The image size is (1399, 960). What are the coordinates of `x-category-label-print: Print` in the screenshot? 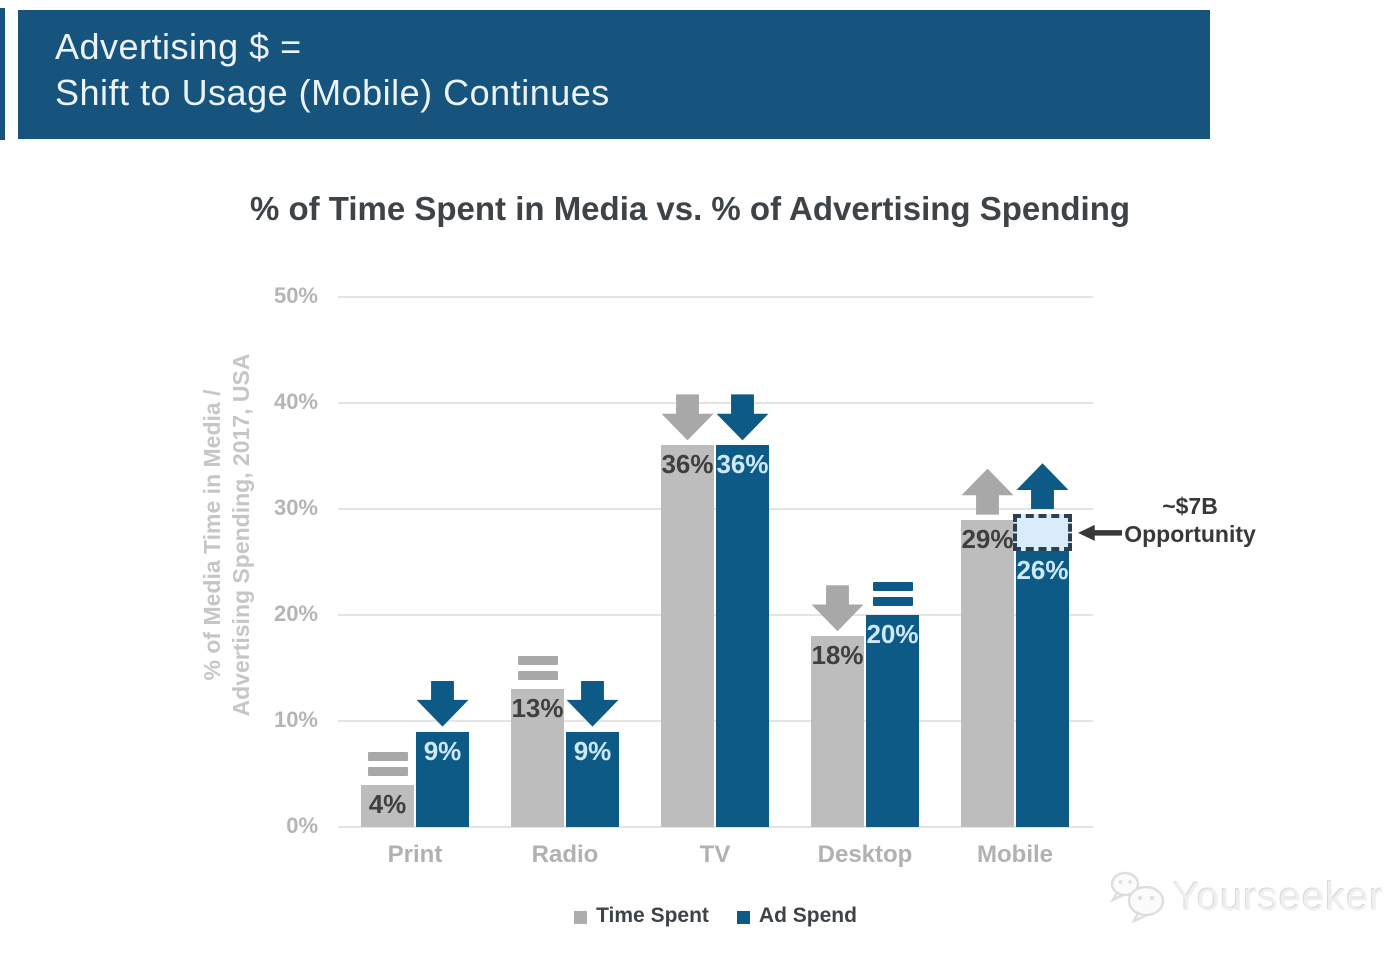 It's located at (415, 854).